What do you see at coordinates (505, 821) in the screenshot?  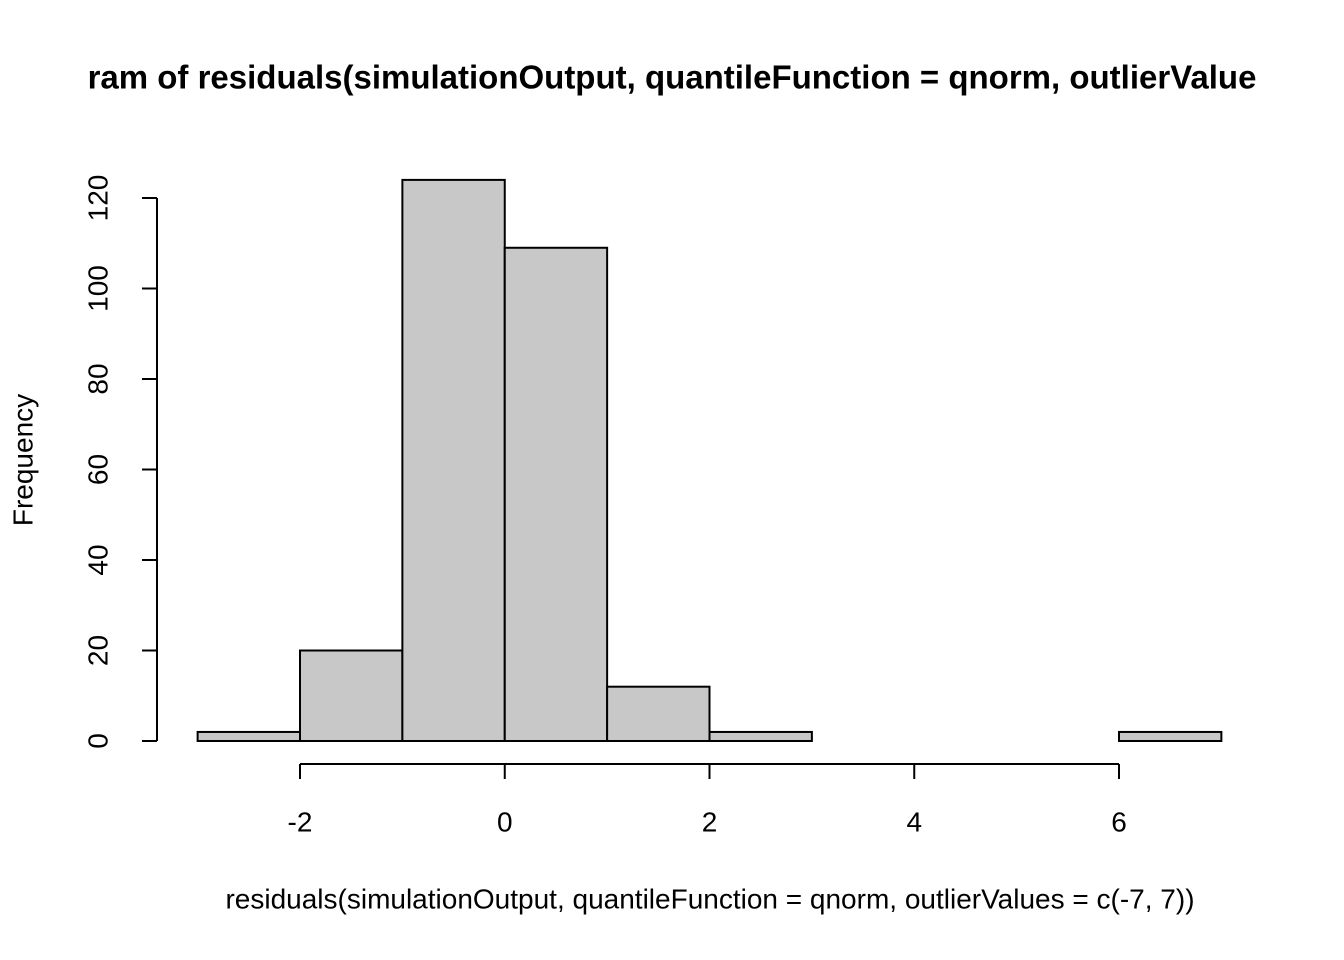 I see `x-tick-label: 0` at bounding box center [505, 821].